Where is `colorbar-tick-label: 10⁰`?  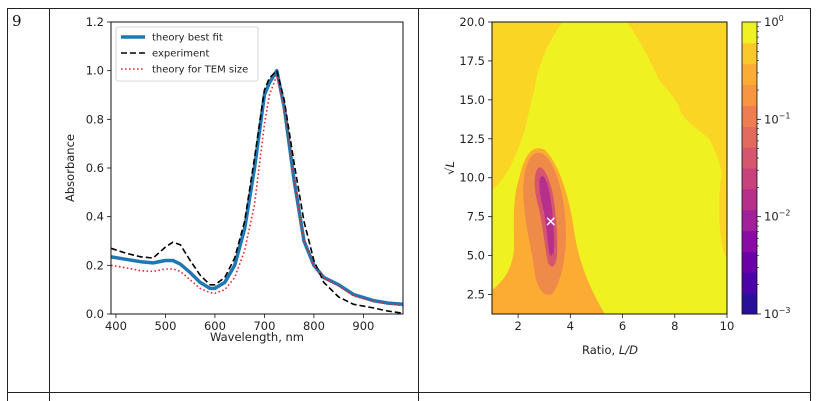 colorbar-tick-label: 10⁰ is located at coordinates (774, 21).